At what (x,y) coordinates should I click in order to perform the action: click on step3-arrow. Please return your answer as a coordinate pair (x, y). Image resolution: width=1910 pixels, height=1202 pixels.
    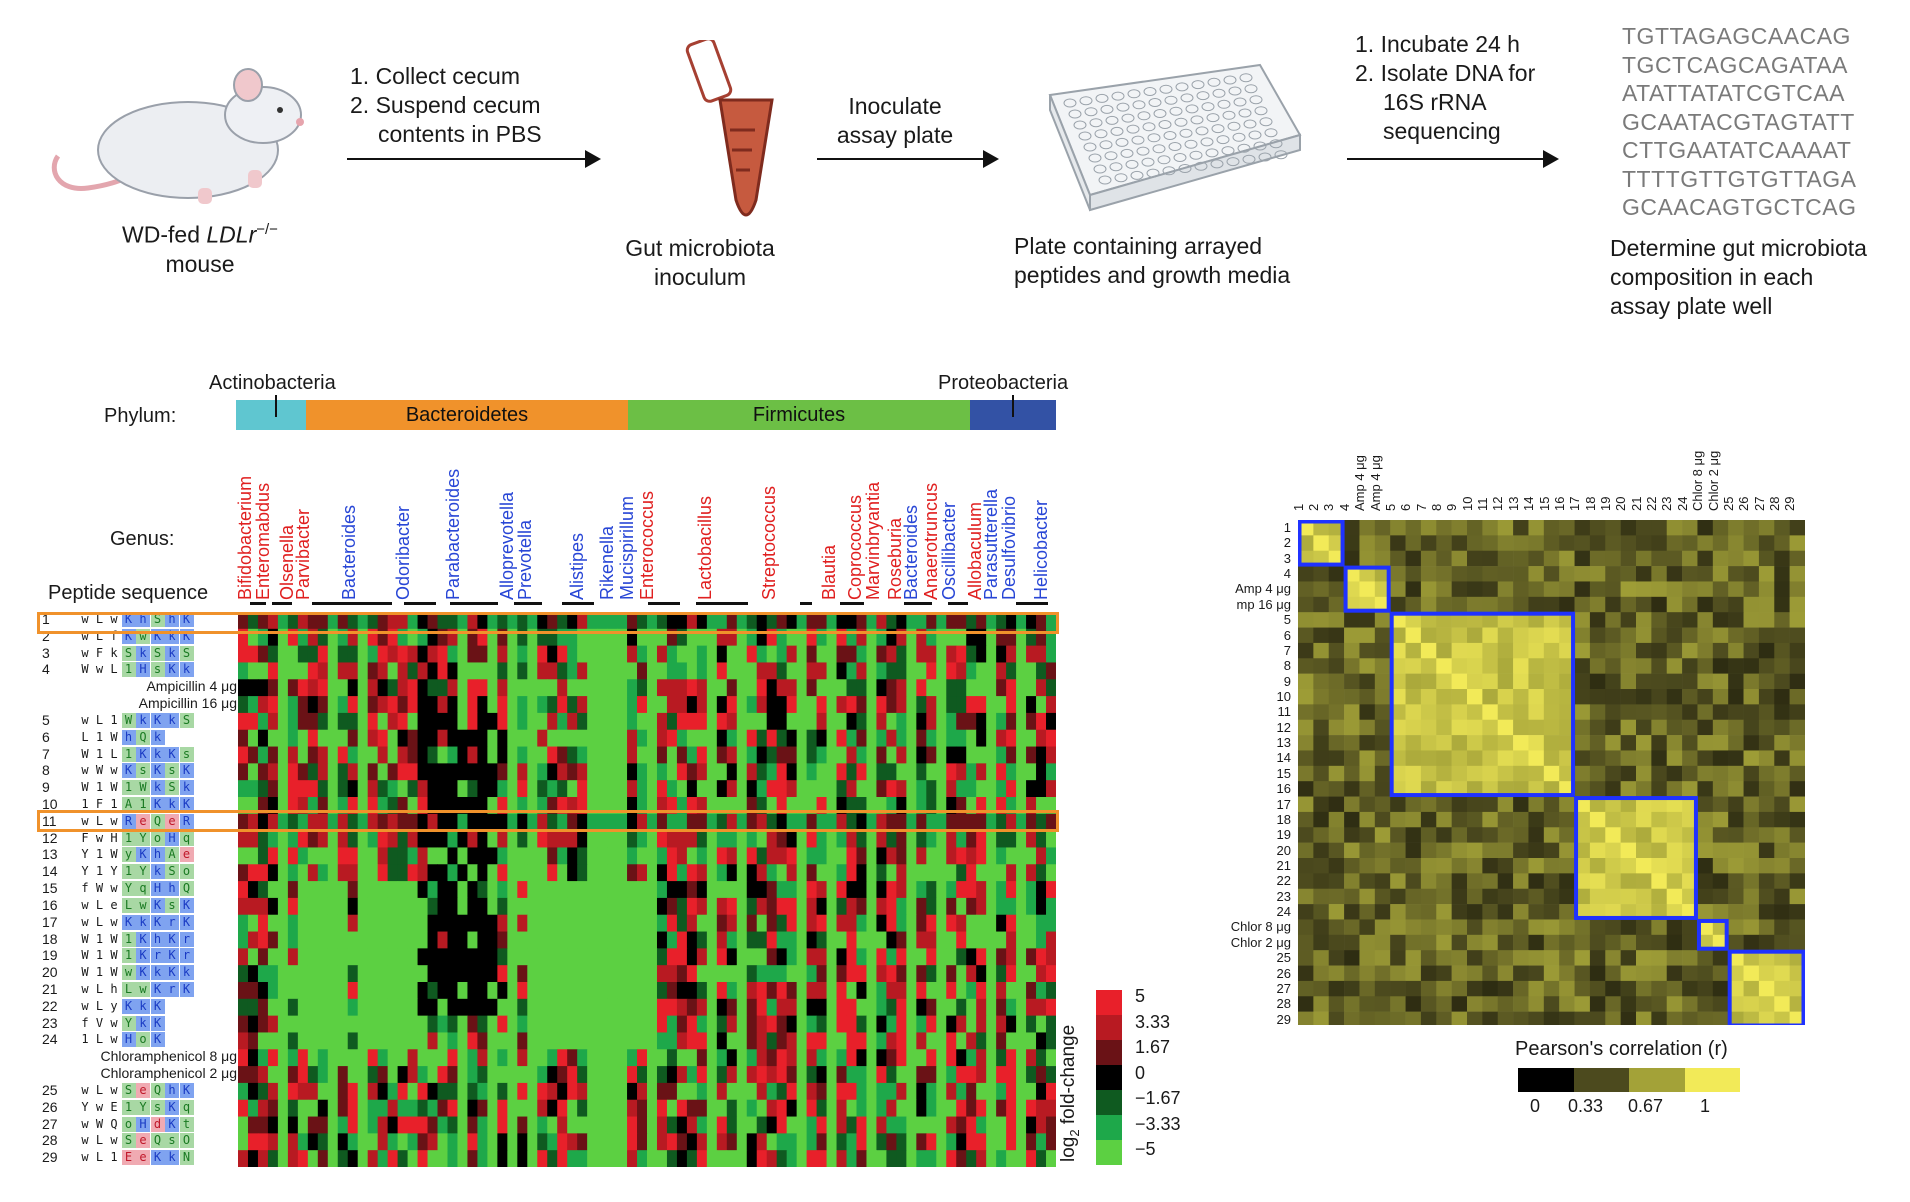
    Looking at the image, I should click on (1453, 159).